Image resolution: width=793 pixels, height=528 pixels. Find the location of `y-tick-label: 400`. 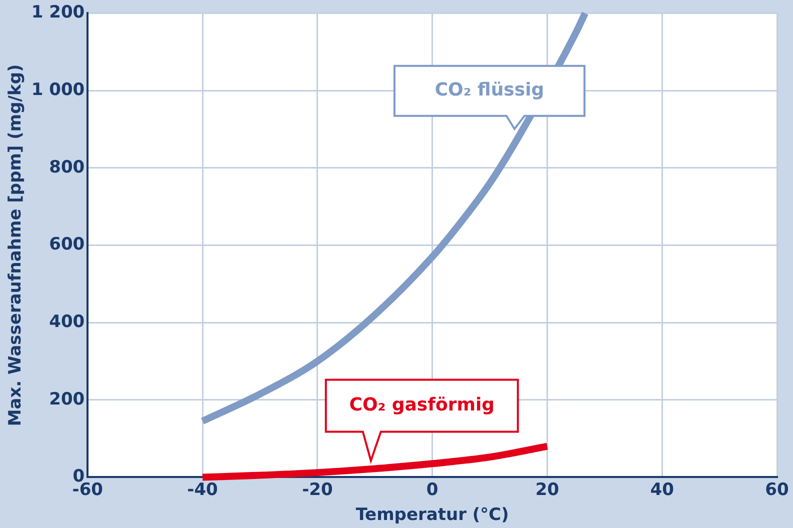

y-tick-label: 400 is located at coordinates (67, 322).